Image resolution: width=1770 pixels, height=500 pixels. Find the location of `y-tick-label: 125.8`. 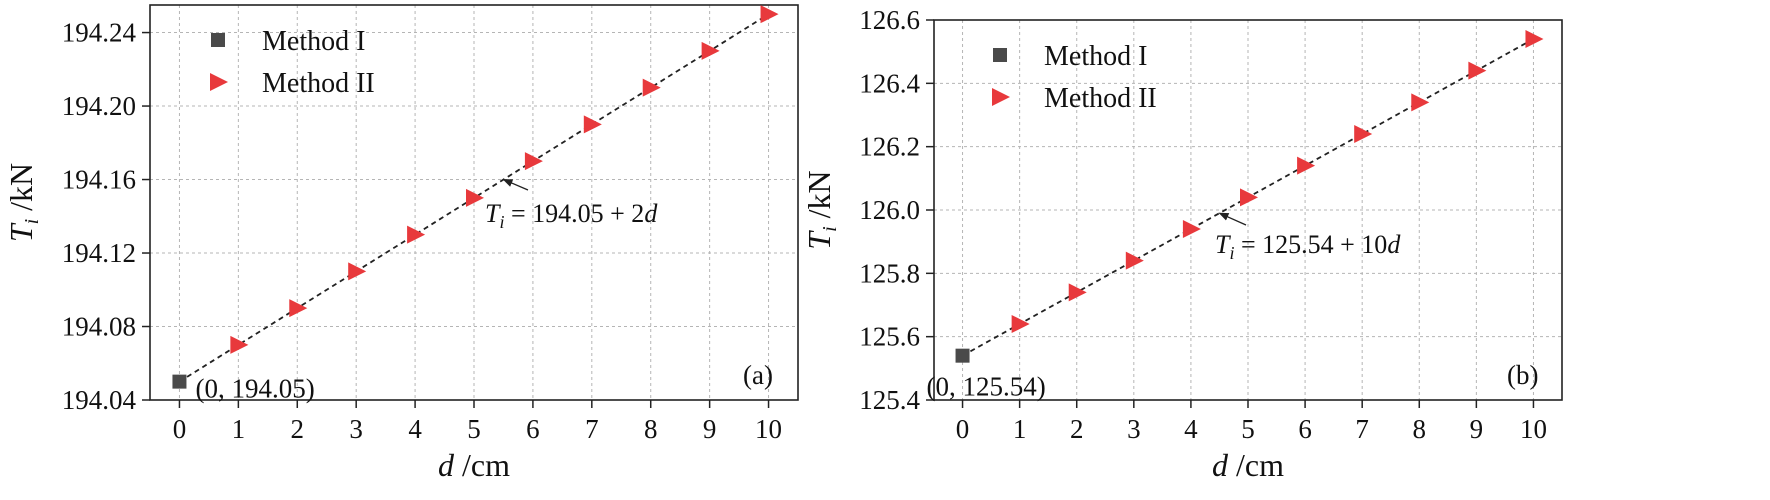

y-tick-label: 125.8 is located at coordinates (889, 273).